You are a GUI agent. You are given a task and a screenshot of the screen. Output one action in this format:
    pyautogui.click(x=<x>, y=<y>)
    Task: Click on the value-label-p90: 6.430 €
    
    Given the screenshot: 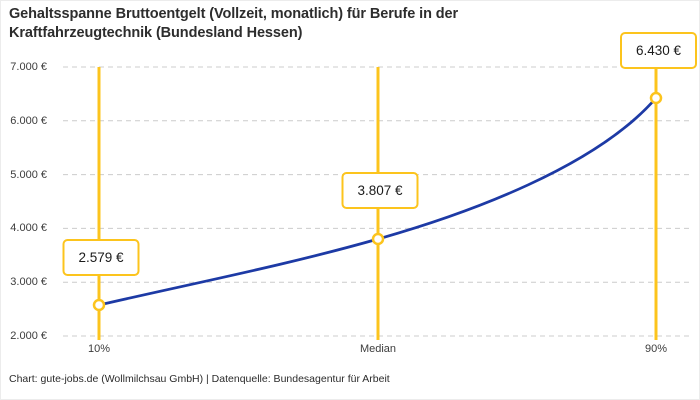 What is the action you would take?
    pyautogui.click(x=658, y=50)
    